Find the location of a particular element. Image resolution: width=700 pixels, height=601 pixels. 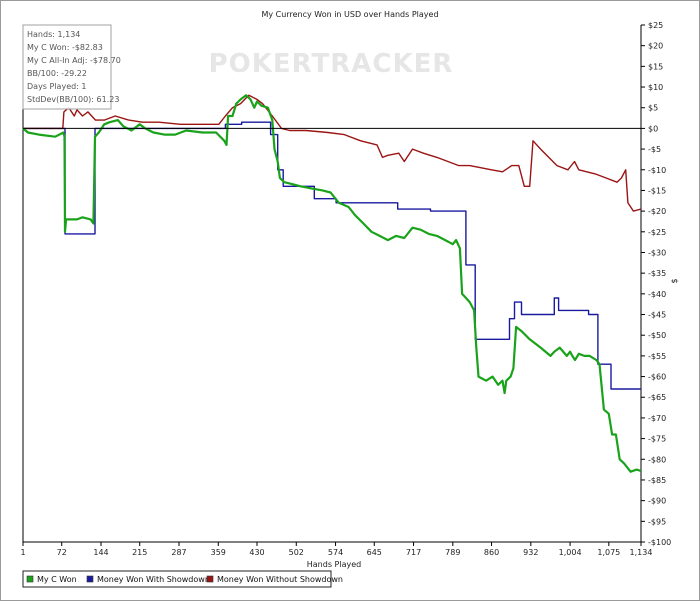

y-tick-label: -$100 is located at coordinates (659, 542).